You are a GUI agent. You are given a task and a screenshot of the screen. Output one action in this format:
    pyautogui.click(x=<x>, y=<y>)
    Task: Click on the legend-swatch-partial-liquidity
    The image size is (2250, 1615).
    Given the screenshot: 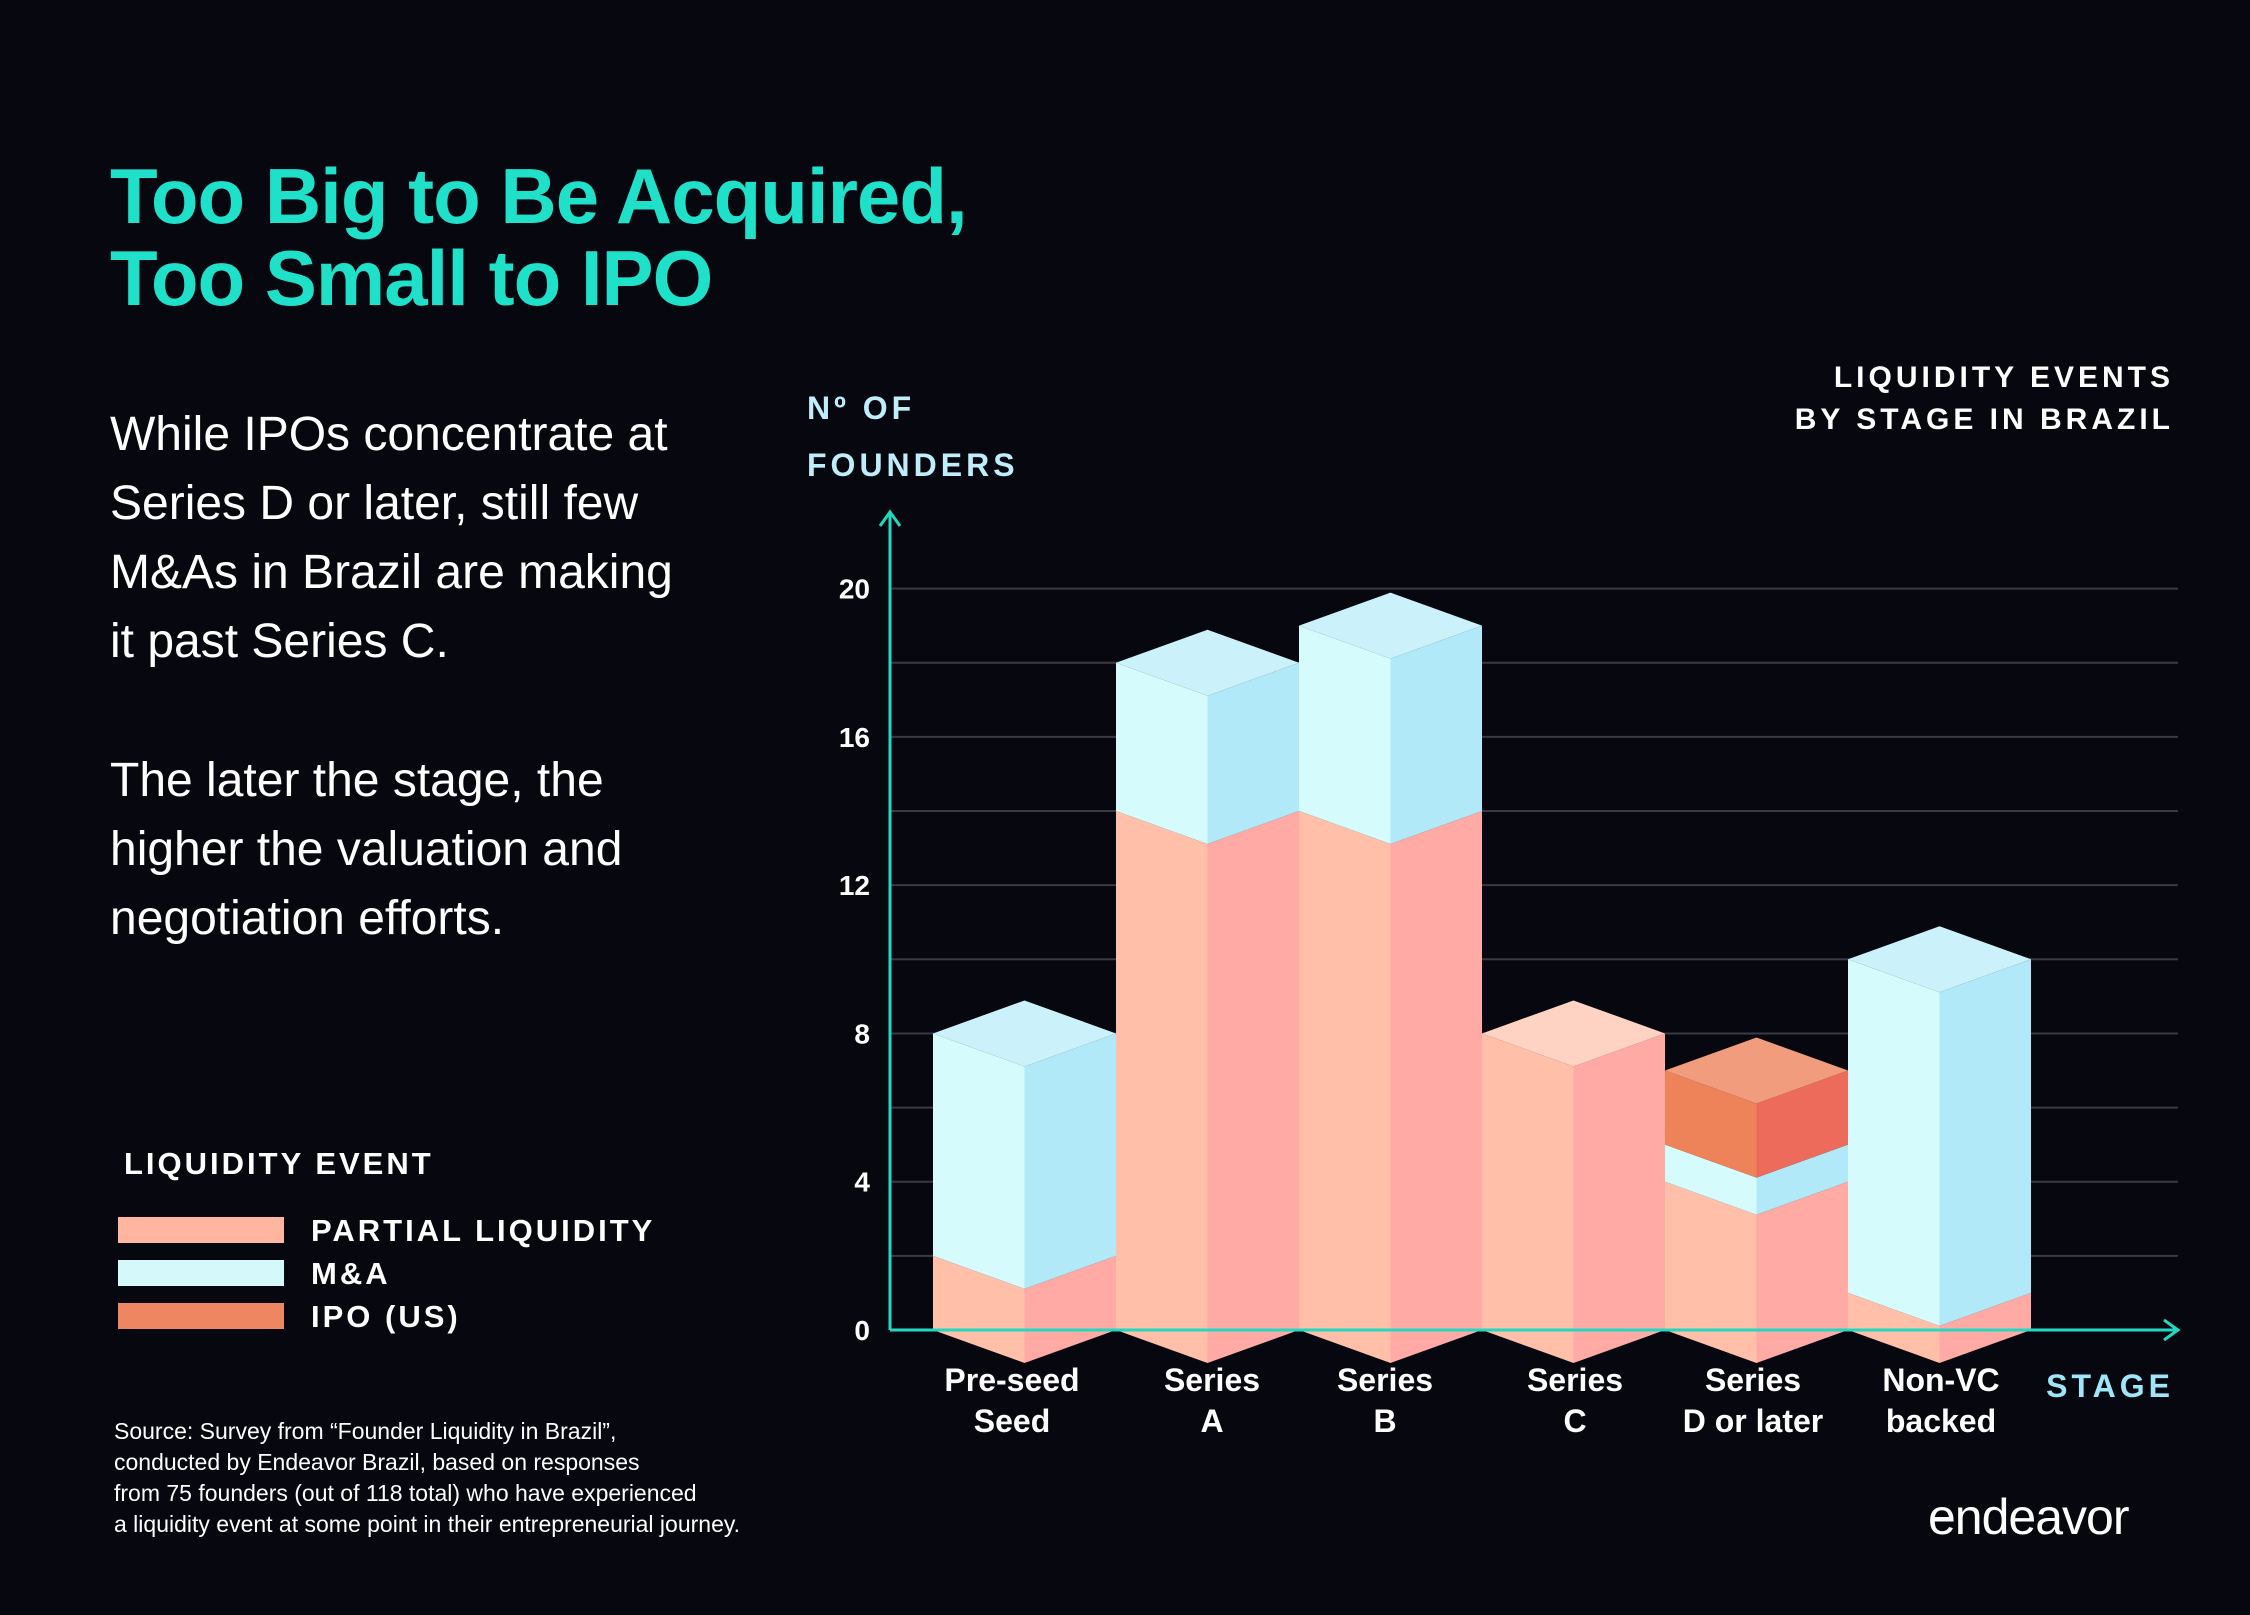 What is the action you would take?
    pyautogui.click(x=201, y=1230)
    